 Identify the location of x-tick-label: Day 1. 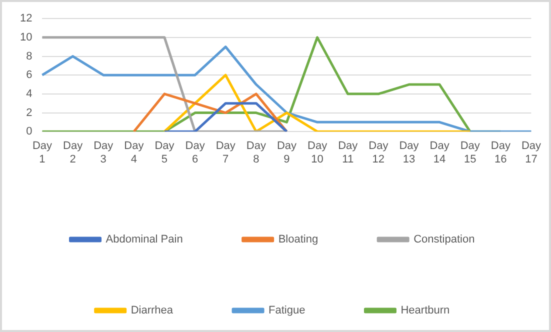
(42, 153).